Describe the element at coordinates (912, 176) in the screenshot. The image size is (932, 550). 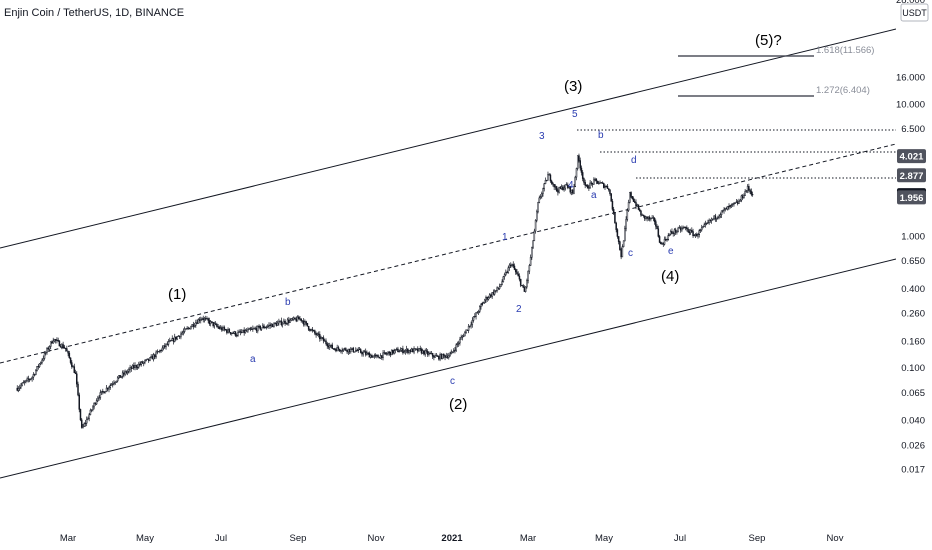
I see `price-tag-label: 2.877` at that location.